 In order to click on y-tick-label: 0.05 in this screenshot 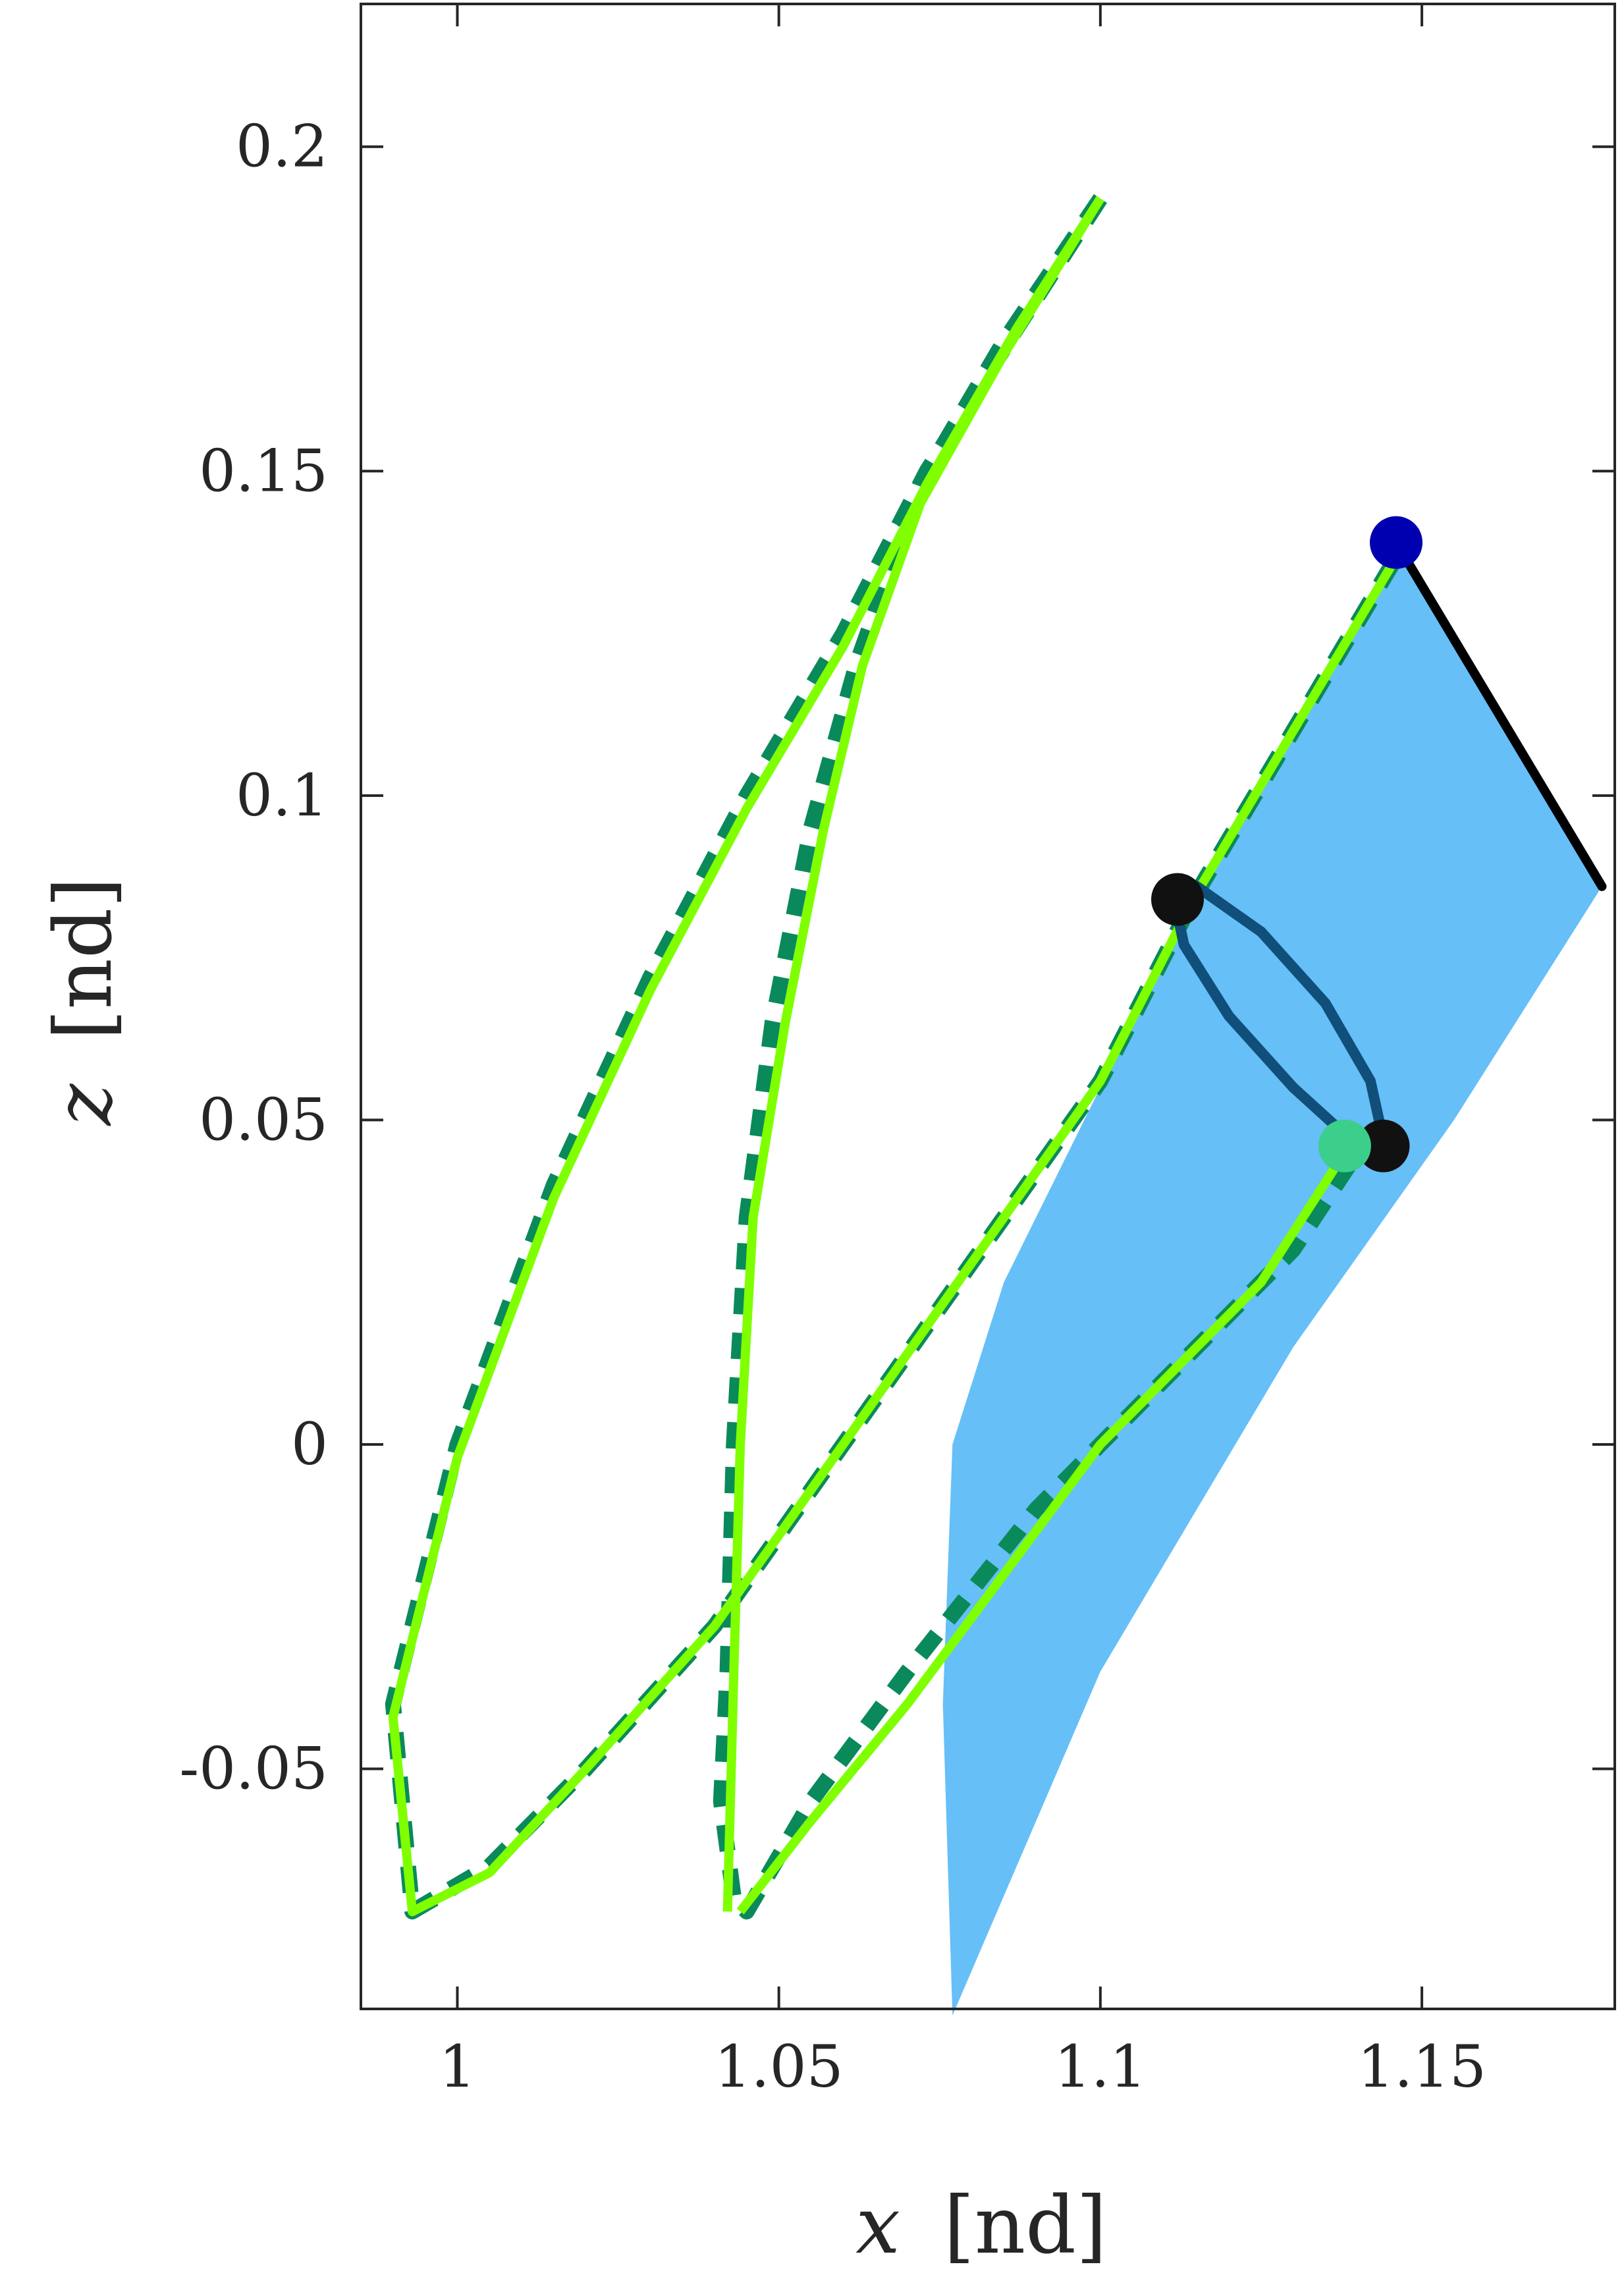, I will do `click(263, 1119)`.